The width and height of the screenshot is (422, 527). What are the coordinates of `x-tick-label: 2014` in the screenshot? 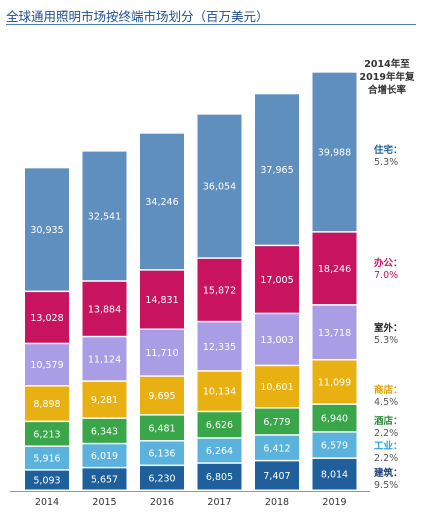 It's located at (47, 502).